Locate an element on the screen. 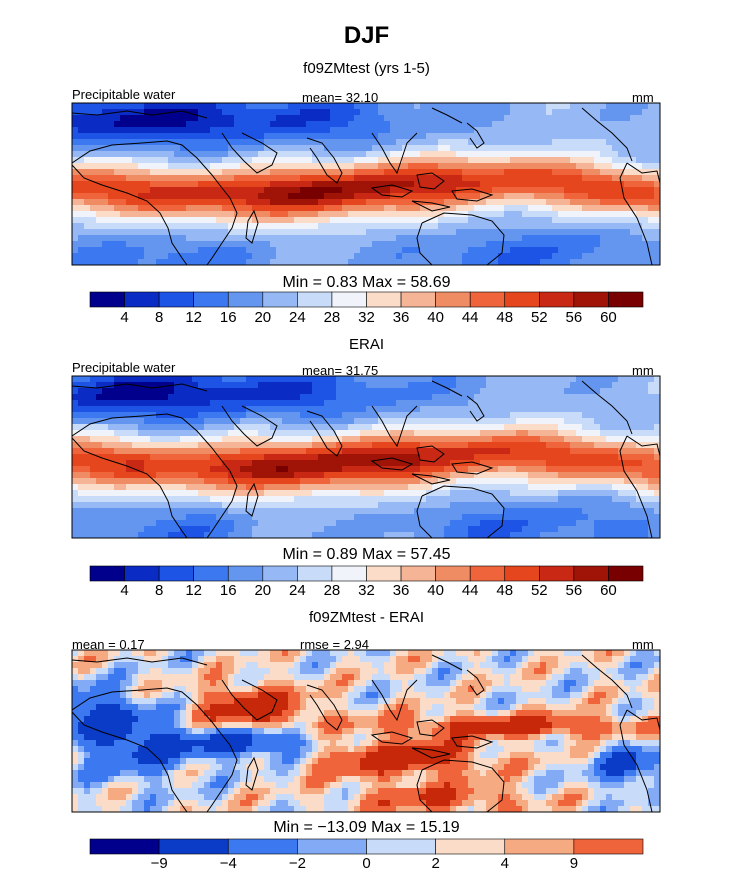  colorbar-tick-label: 36 is located at coordinates (401, 590).